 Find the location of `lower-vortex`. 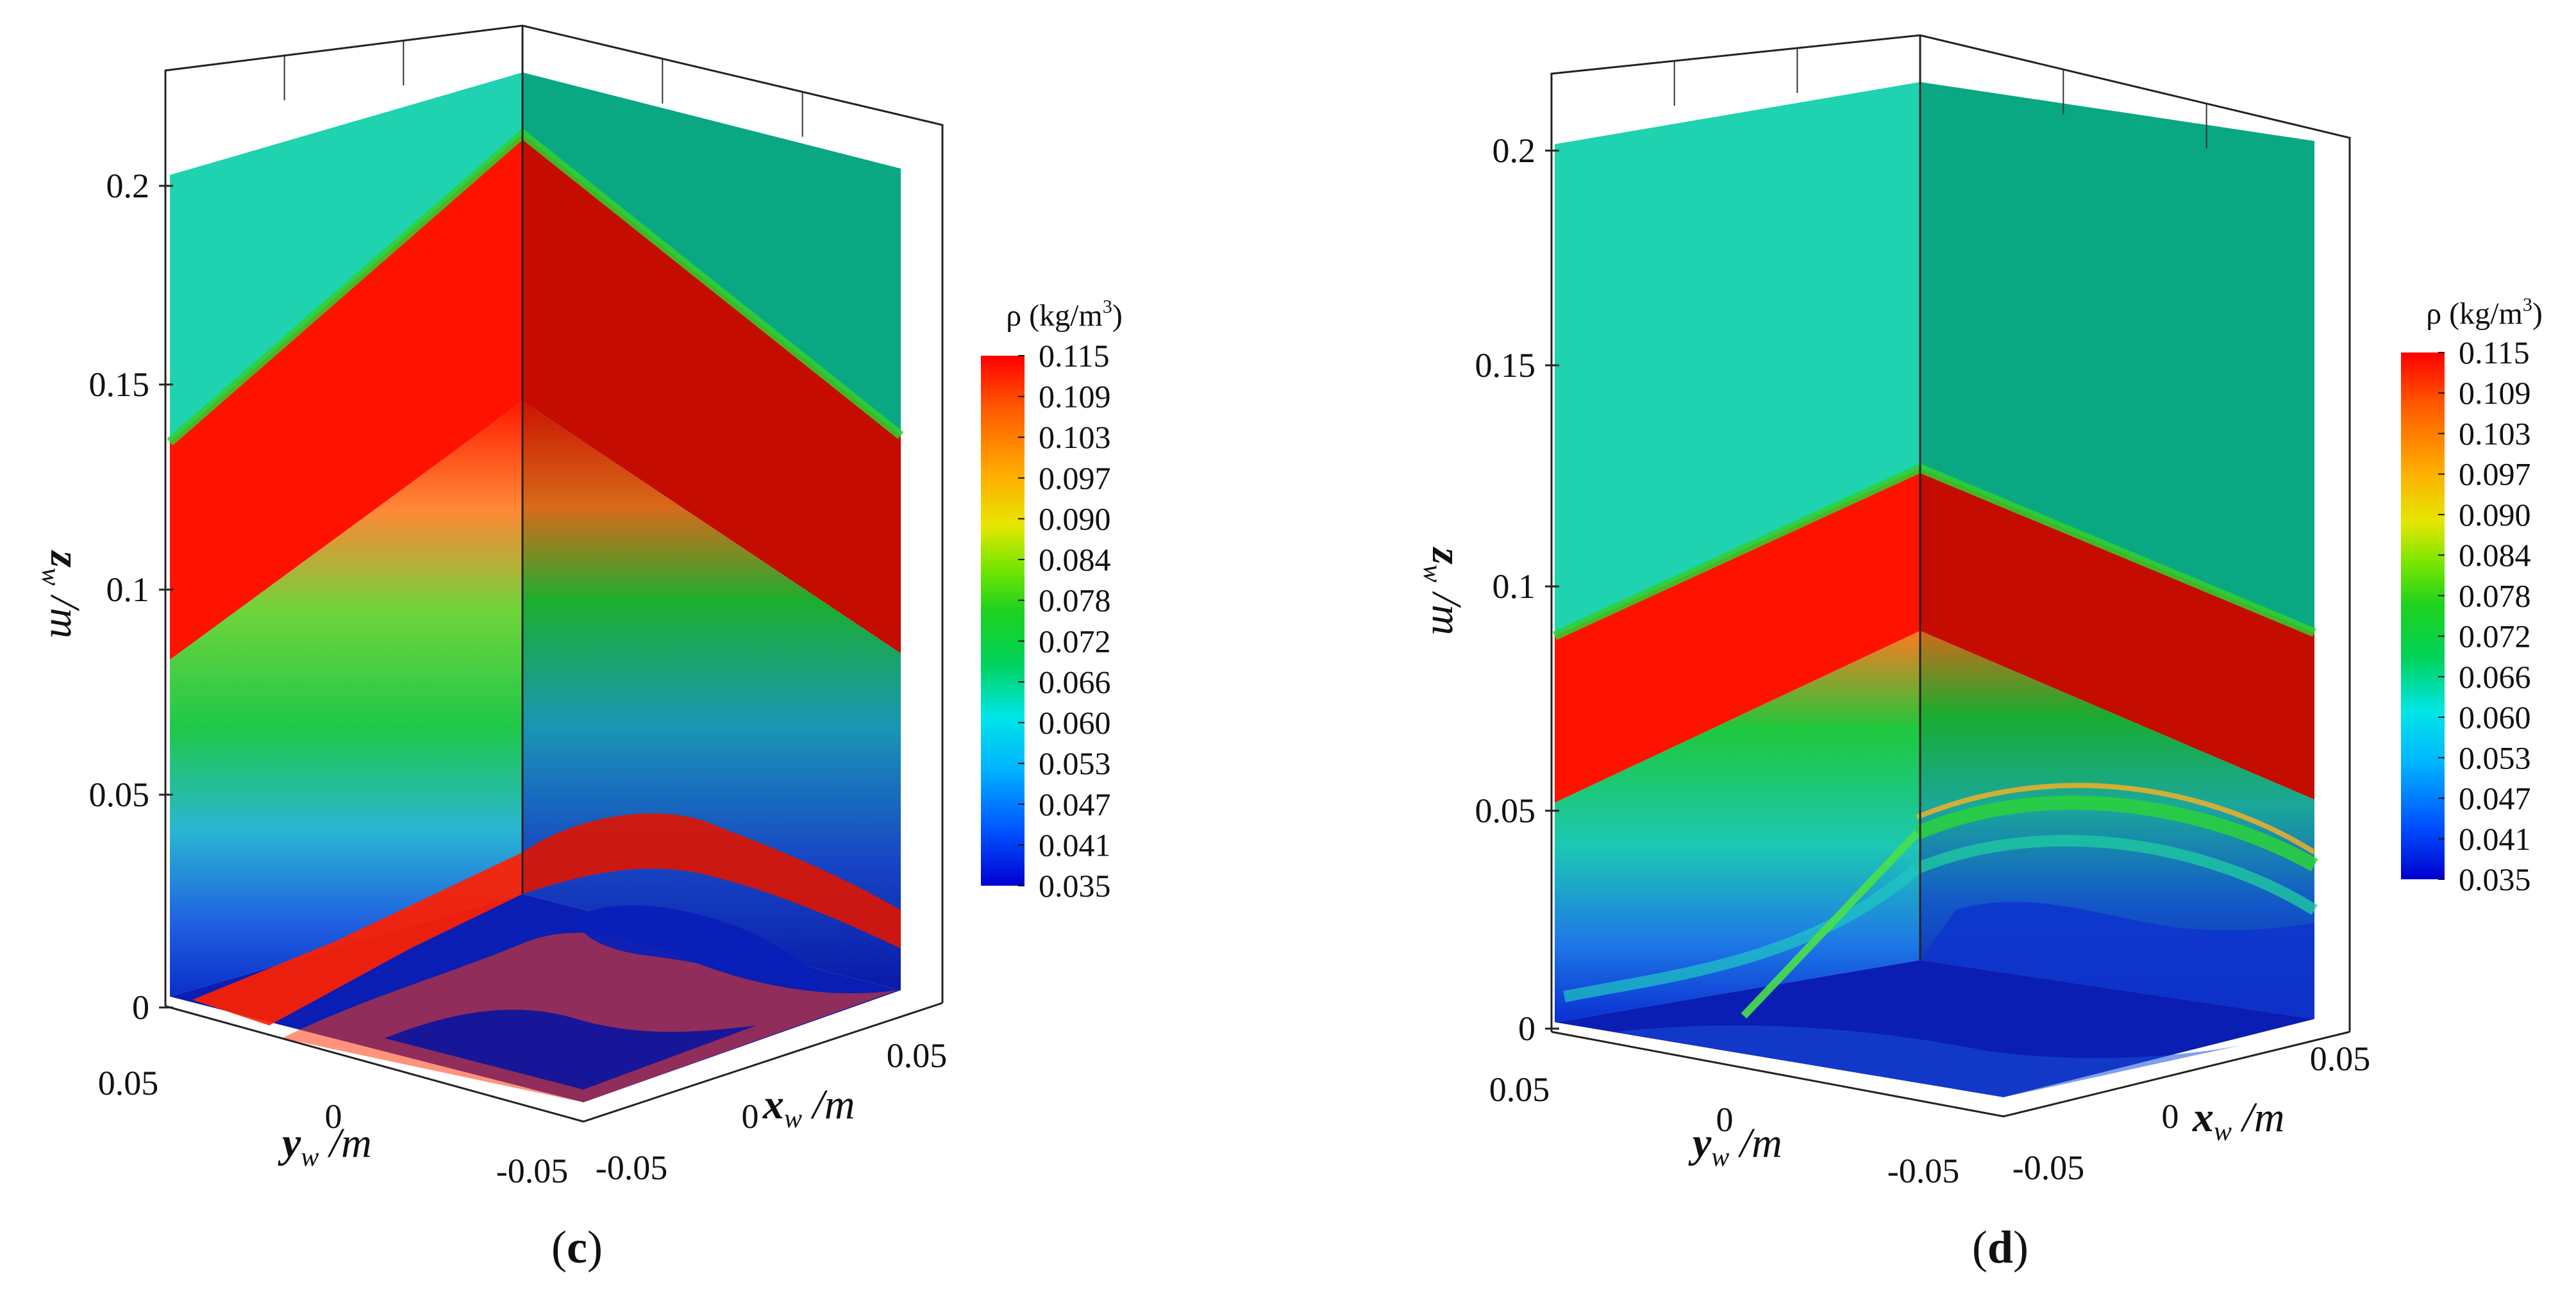

lower-vortex is located at coordinates (2117, 961).